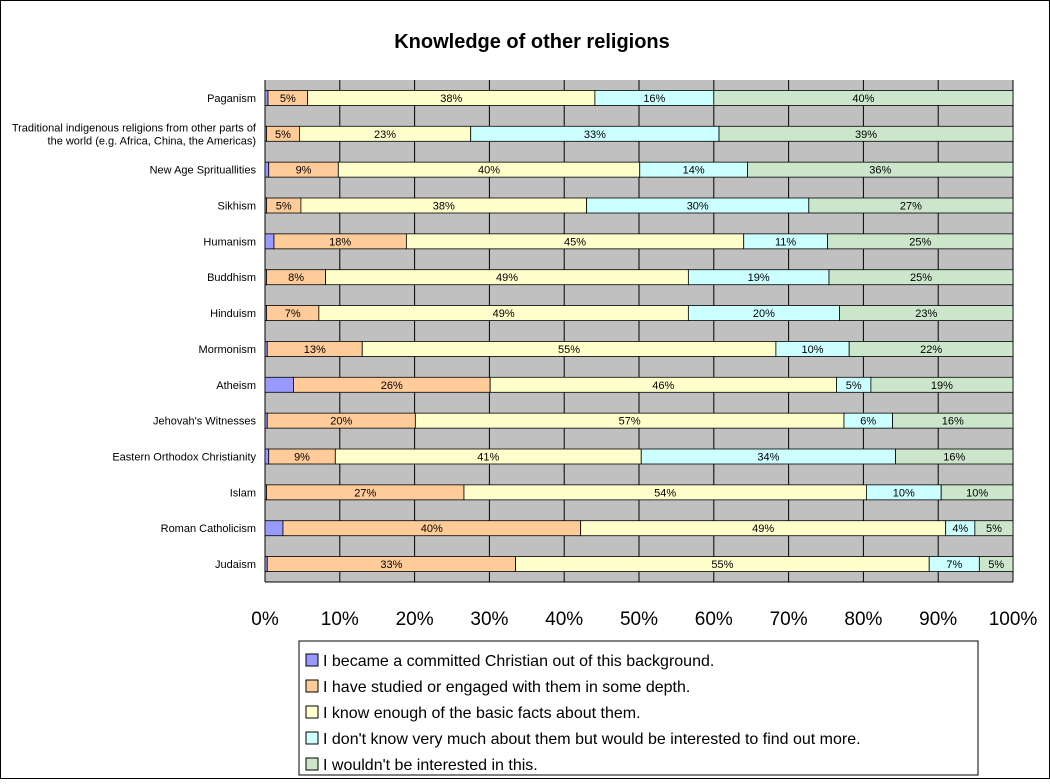 Image resolution: width=1050 pixels, height=784 pixels. Describe the element at coordinates (663, 386) in the screenshot. I see `data-label: 46%` at that location.